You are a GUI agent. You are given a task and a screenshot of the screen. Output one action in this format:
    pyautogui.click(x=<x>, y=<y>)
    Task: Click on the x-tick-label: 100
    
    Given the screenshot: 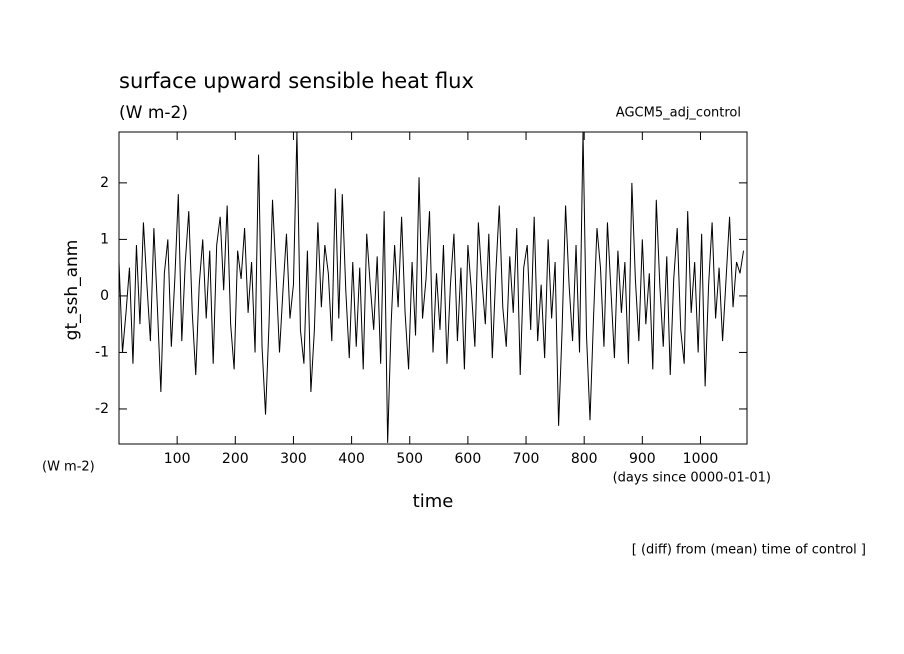 What is the action you would take?
    pyautogui.click(x=177, y=459)
    